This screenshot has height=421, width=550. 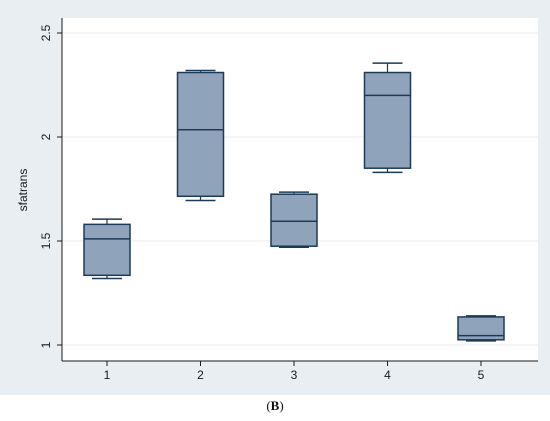 I want to click on y-tick-label: 2, so click(x=46, y=136).